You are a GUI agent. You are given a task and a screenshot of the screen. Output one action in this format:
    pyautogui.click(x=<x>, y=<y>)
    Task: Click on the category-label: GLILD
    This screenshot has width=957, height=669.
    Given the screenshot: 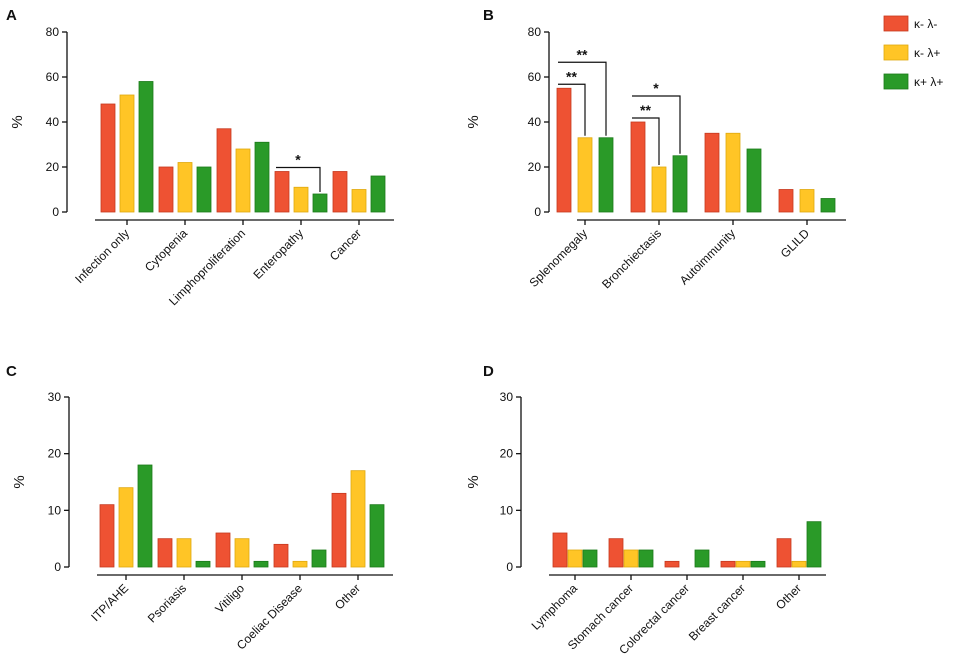 What is the action you would take?
    pyautogui.click(x=795, y=243)
    